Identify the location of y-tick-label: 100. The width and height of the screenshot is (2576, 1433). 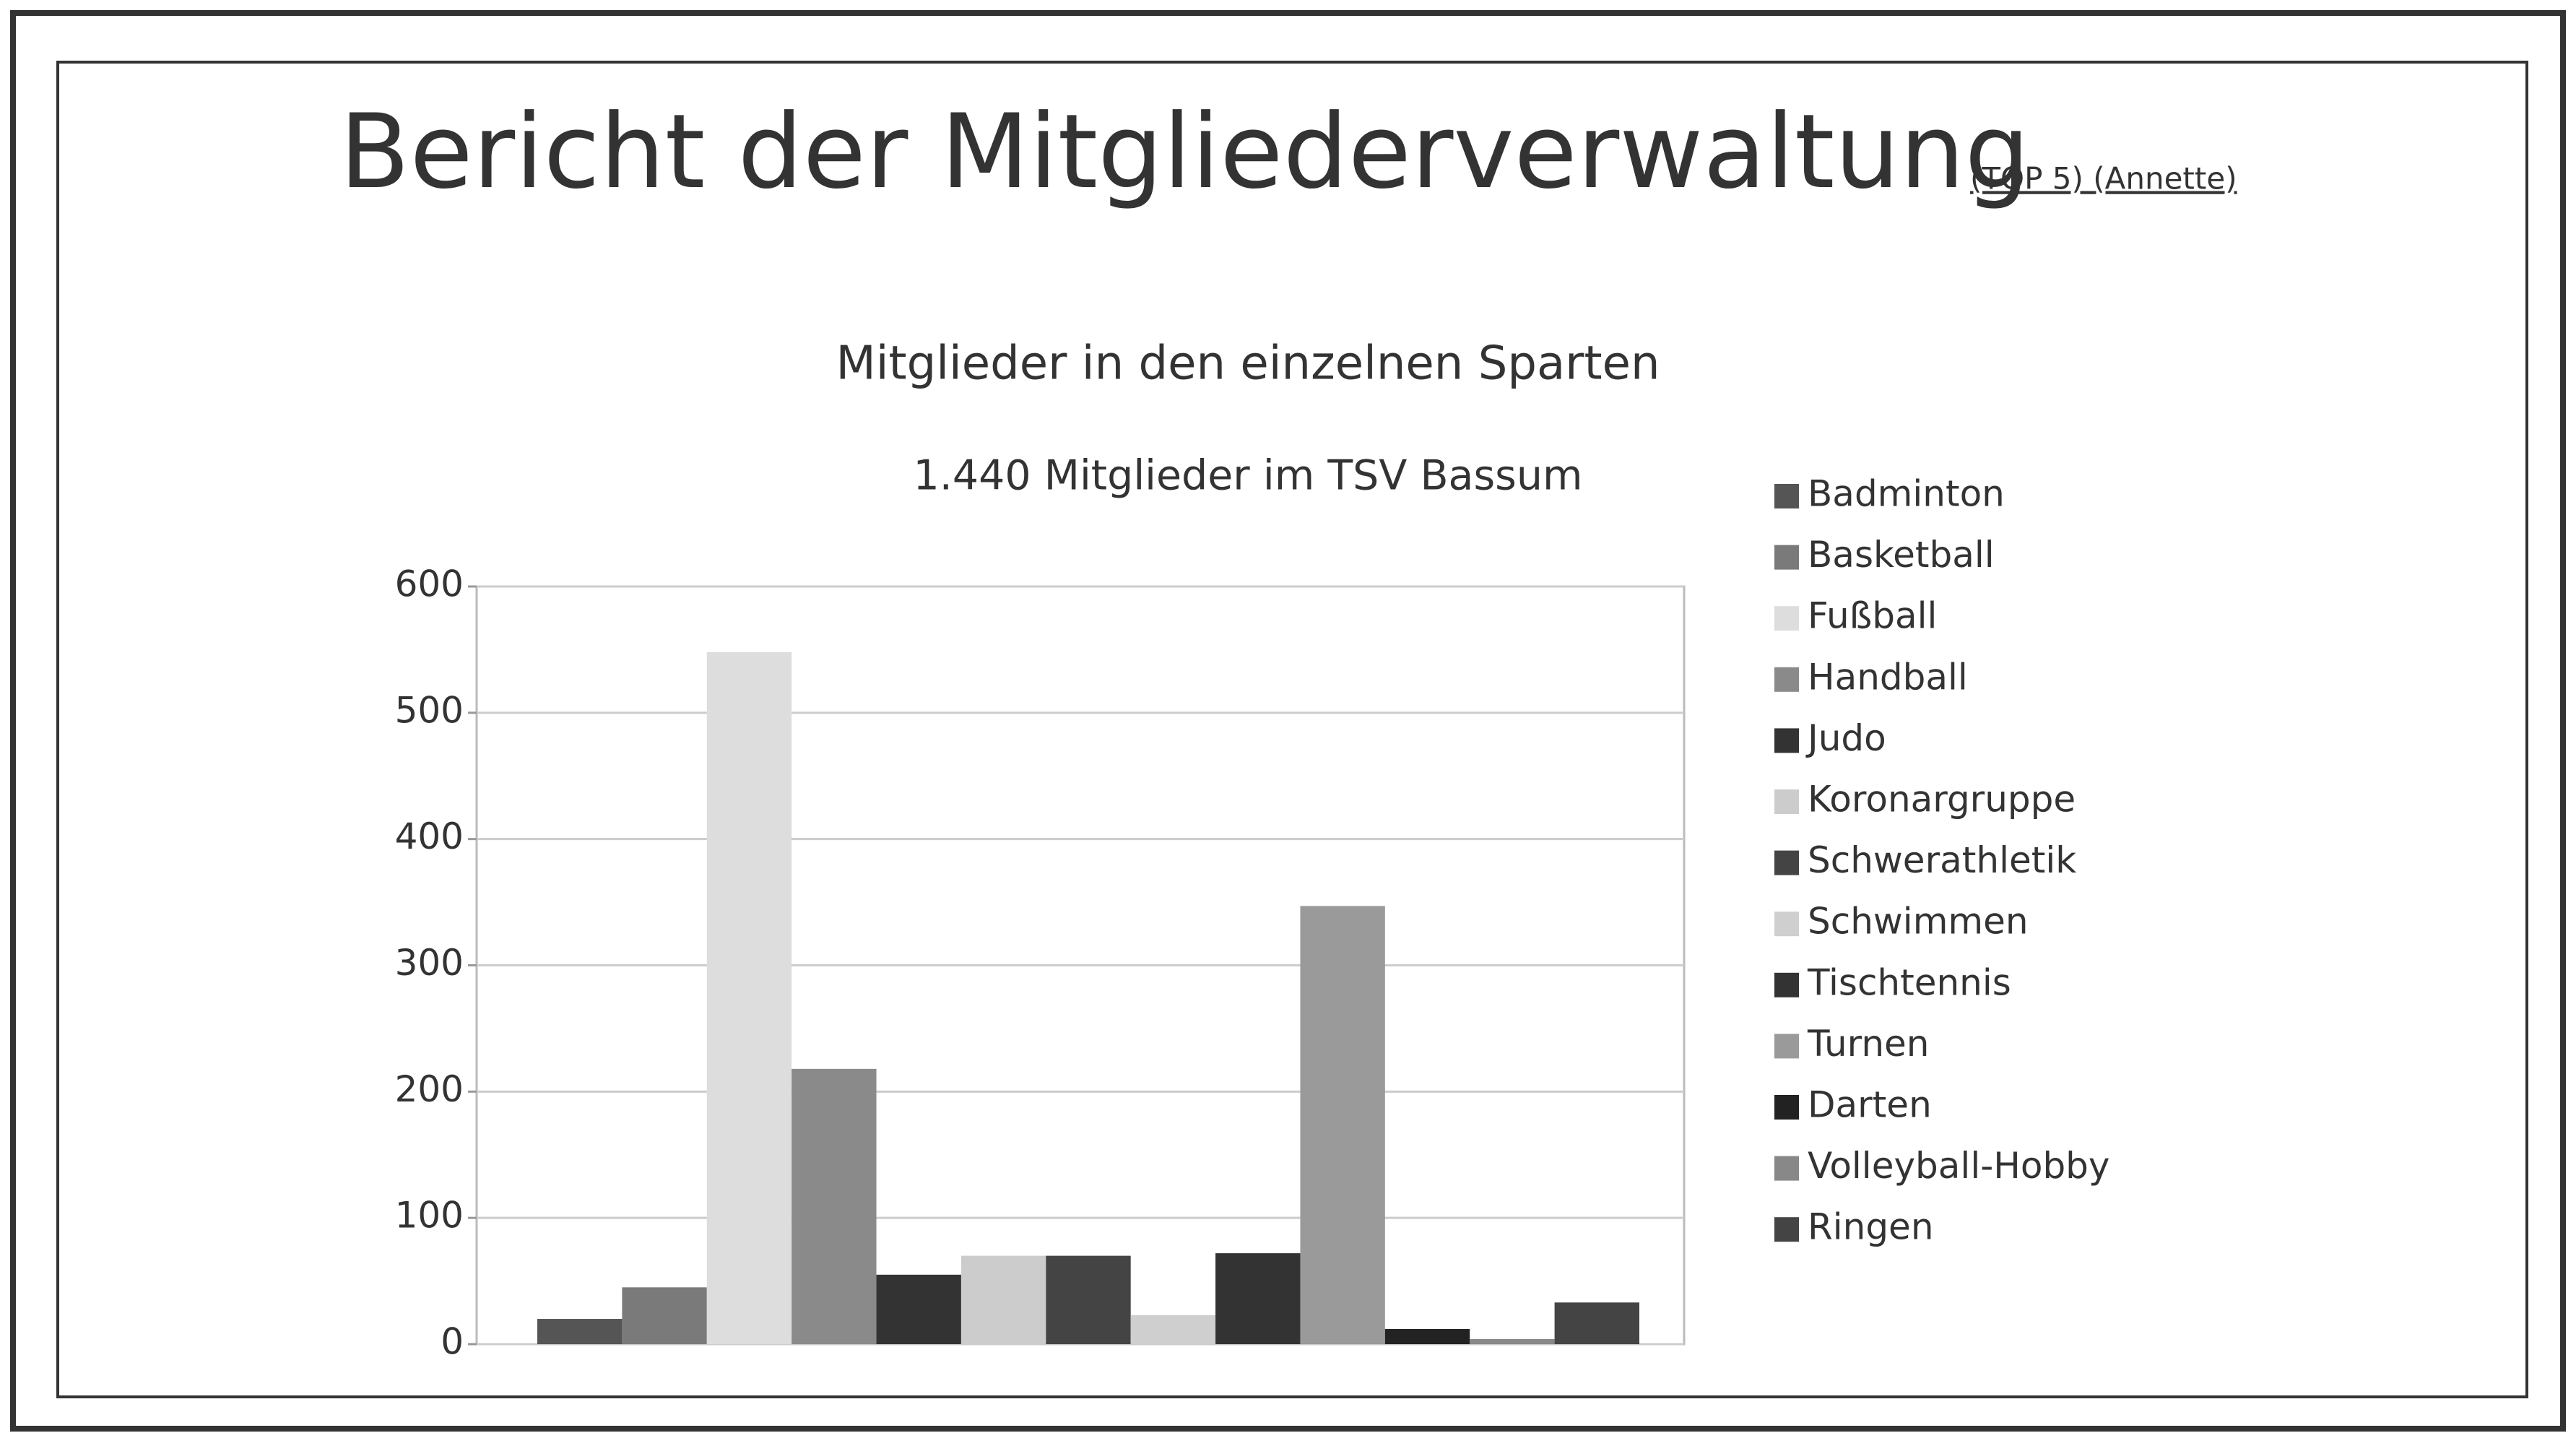
(429, 1216).